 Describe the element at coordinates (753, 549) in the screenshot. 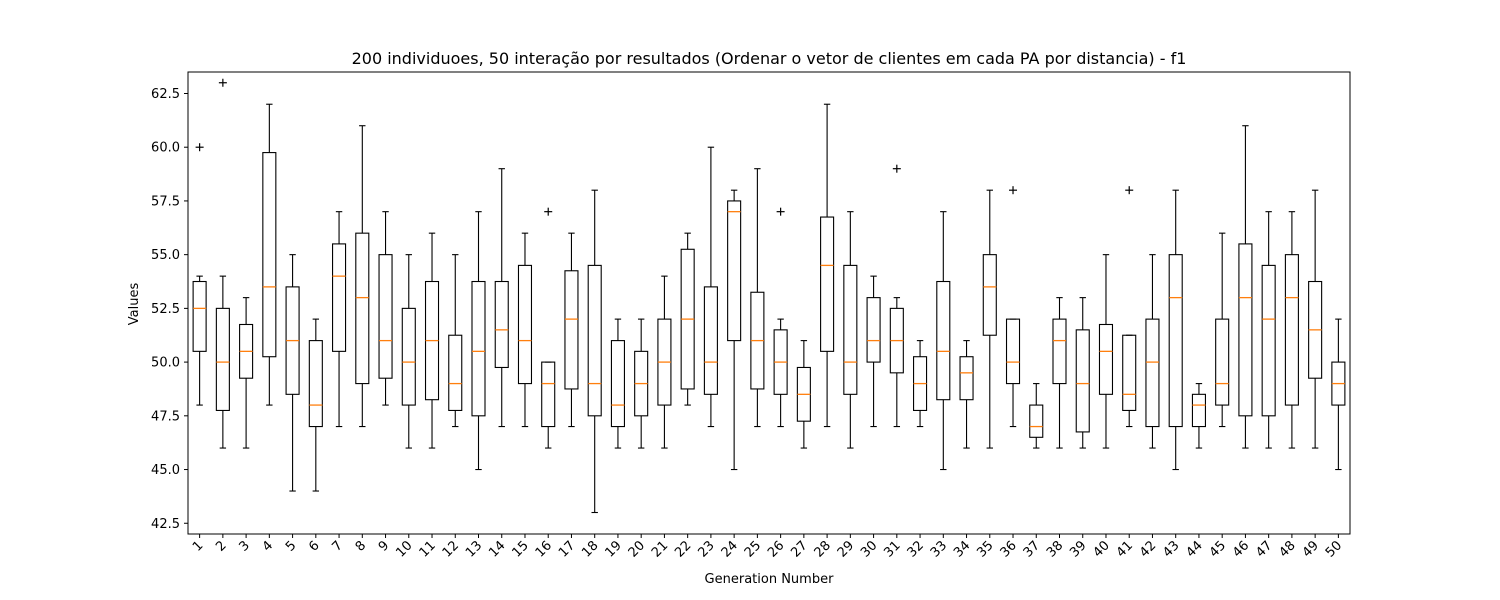

I see `x-tick-label: 25` at that location.